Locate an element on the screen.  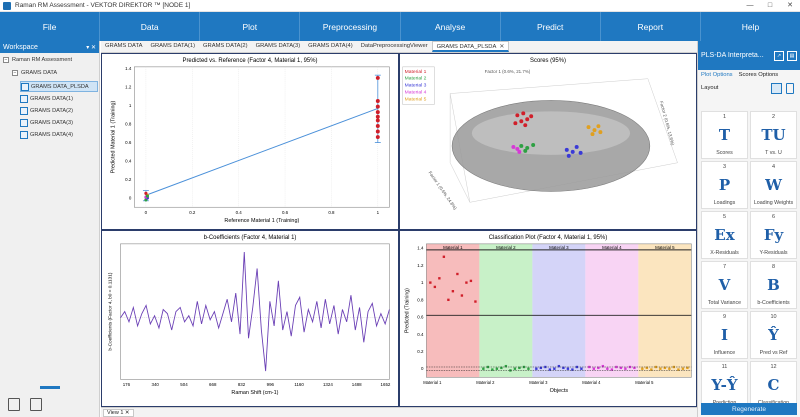
tree-item-grams-data-2: GRAMS DATA(2) is located at coordinates (46, 111).